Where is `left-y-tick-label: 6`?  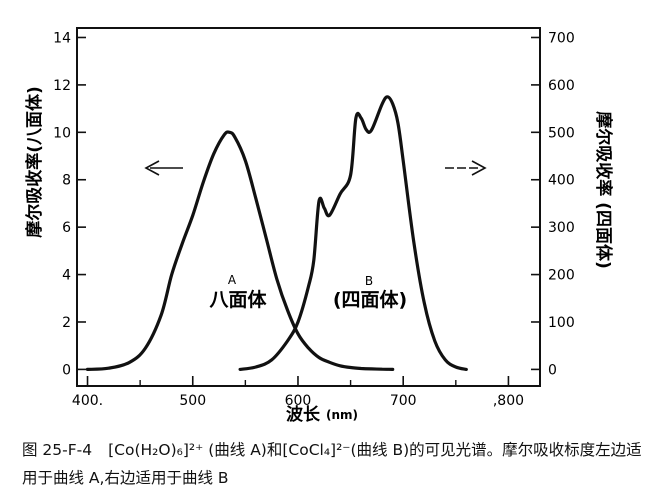
left-y-tick-label: 6 is located at coordinates (66, 228).